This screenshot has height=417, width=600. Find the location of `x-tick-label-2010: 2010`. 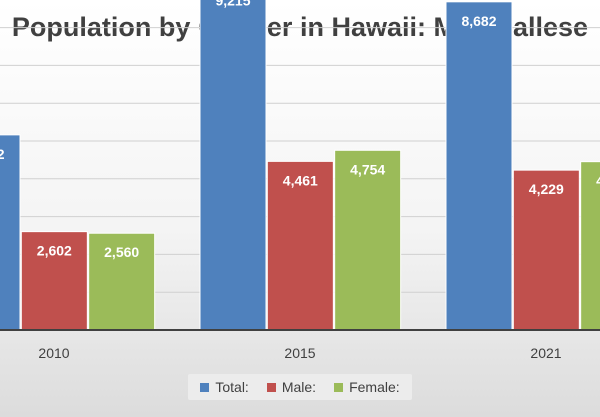

x-tick-label-2010: 2010 is located at coordinates (53, 353).